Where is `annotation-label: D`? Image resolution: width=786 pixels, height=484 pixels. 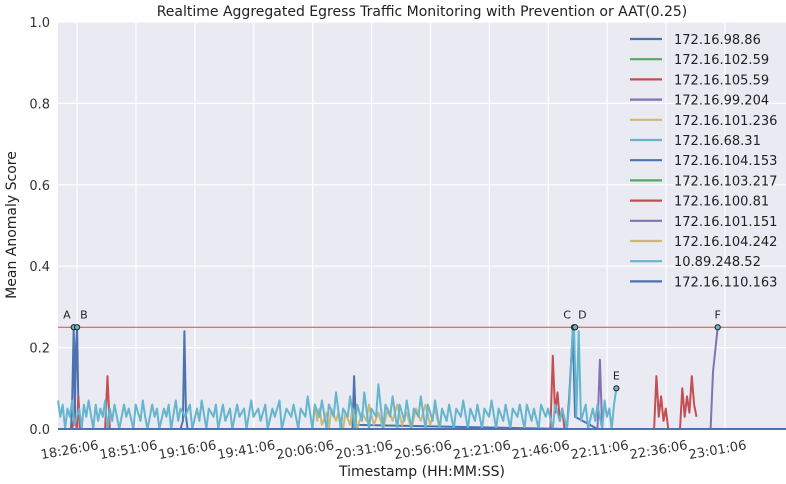
annotation-label: D is located at coordinates (582, 314).